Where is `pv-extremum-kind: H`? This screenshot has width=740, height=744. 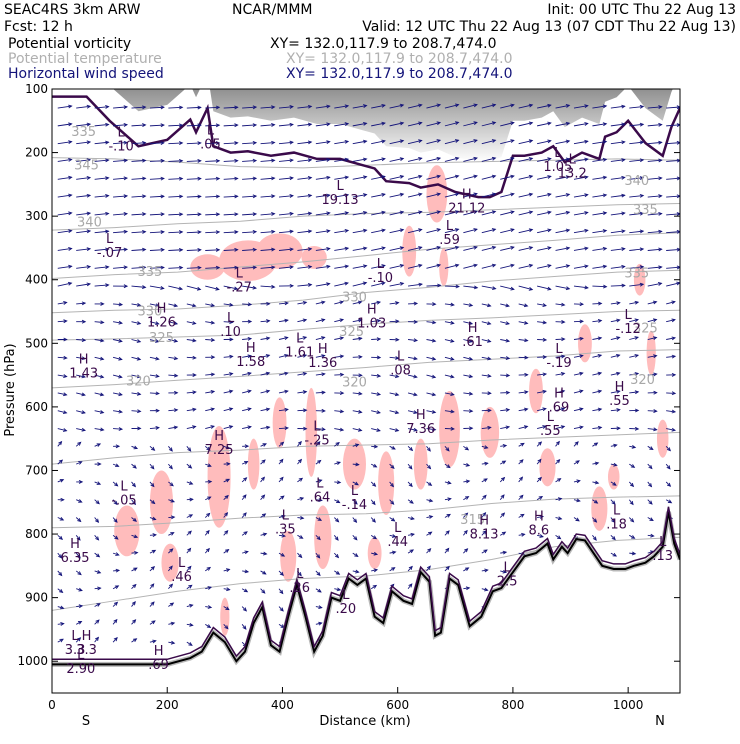
pv-extremum-kind: H is located at coordinates (467, 194).